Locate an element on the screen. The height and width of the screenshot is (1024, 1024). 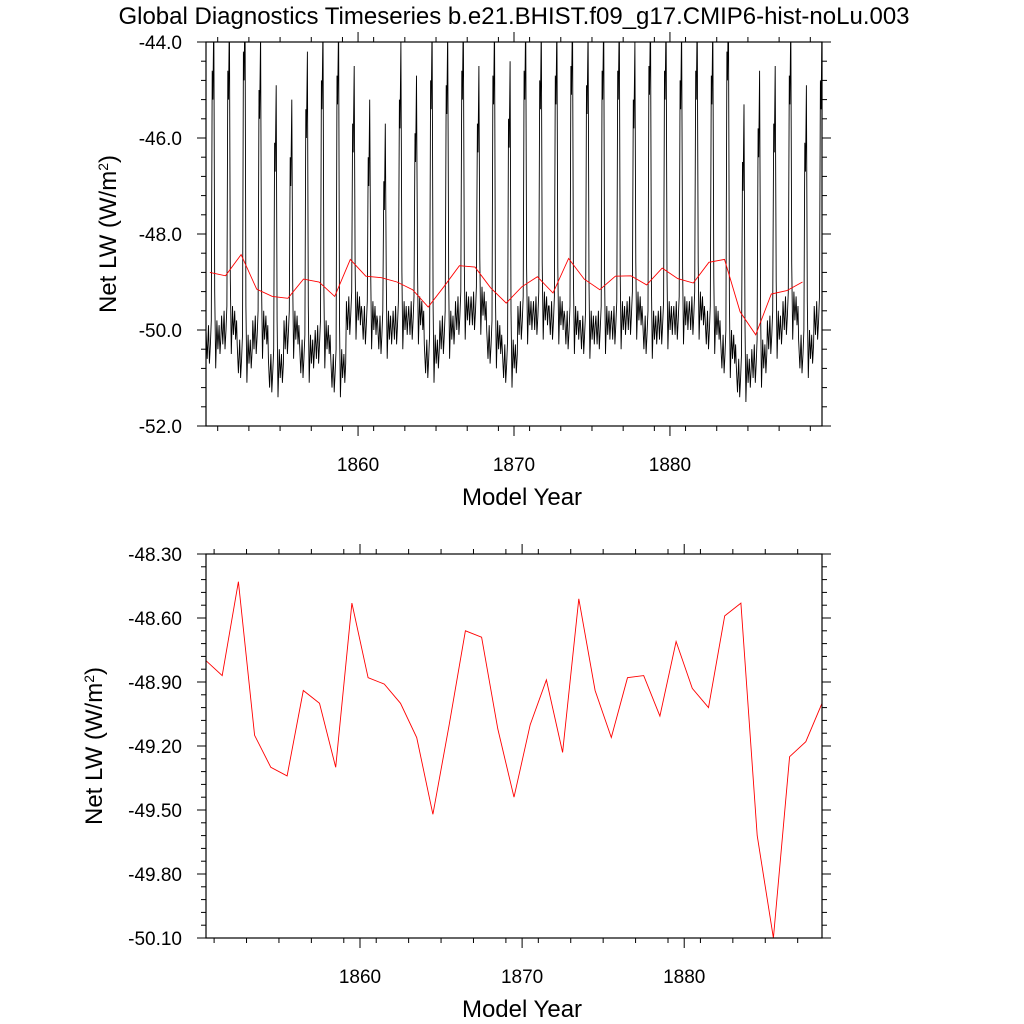
y-tick-label: -49.80 is located at coordinates (155, 875).